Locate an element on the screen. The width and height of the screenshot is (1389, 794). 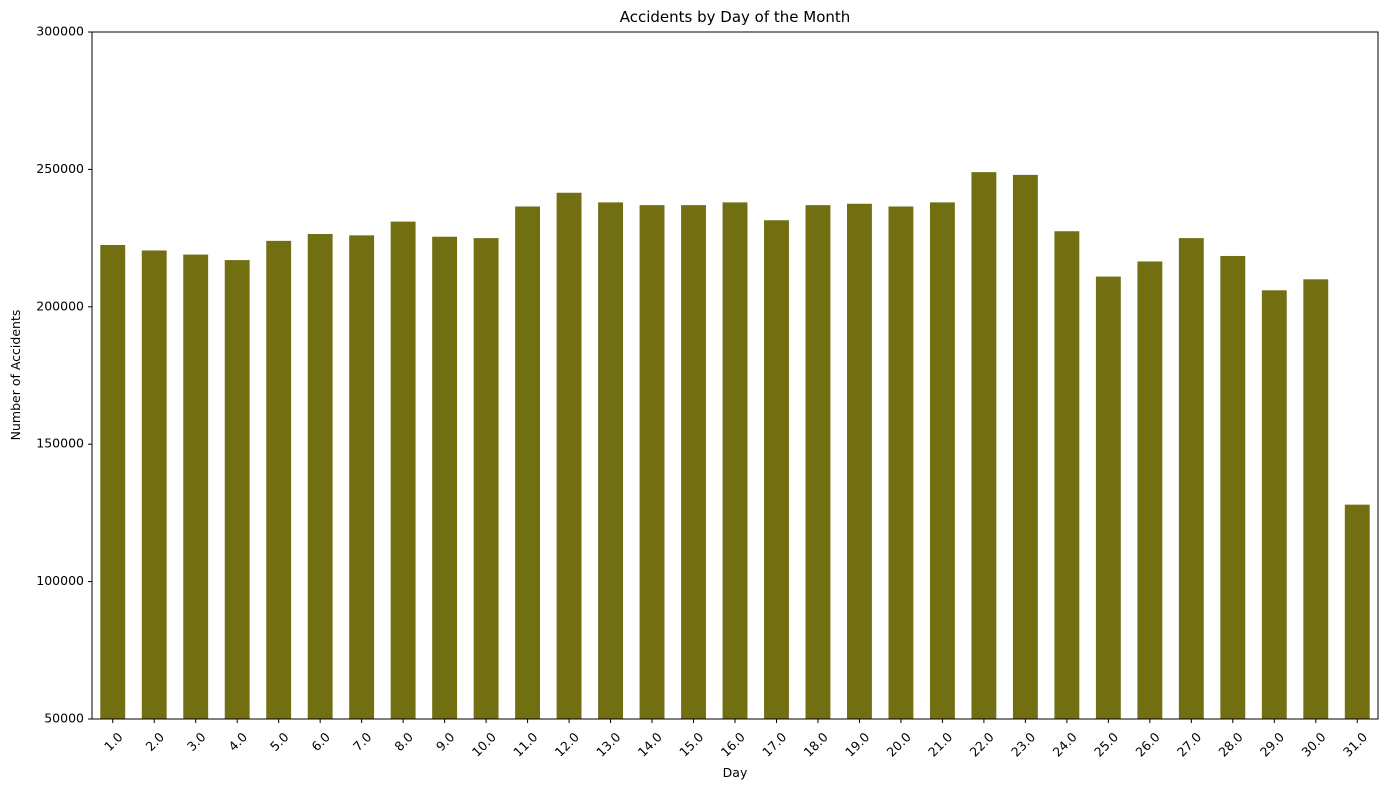
x-tick-label: 25.0 is located at coordinates (1106, 744).